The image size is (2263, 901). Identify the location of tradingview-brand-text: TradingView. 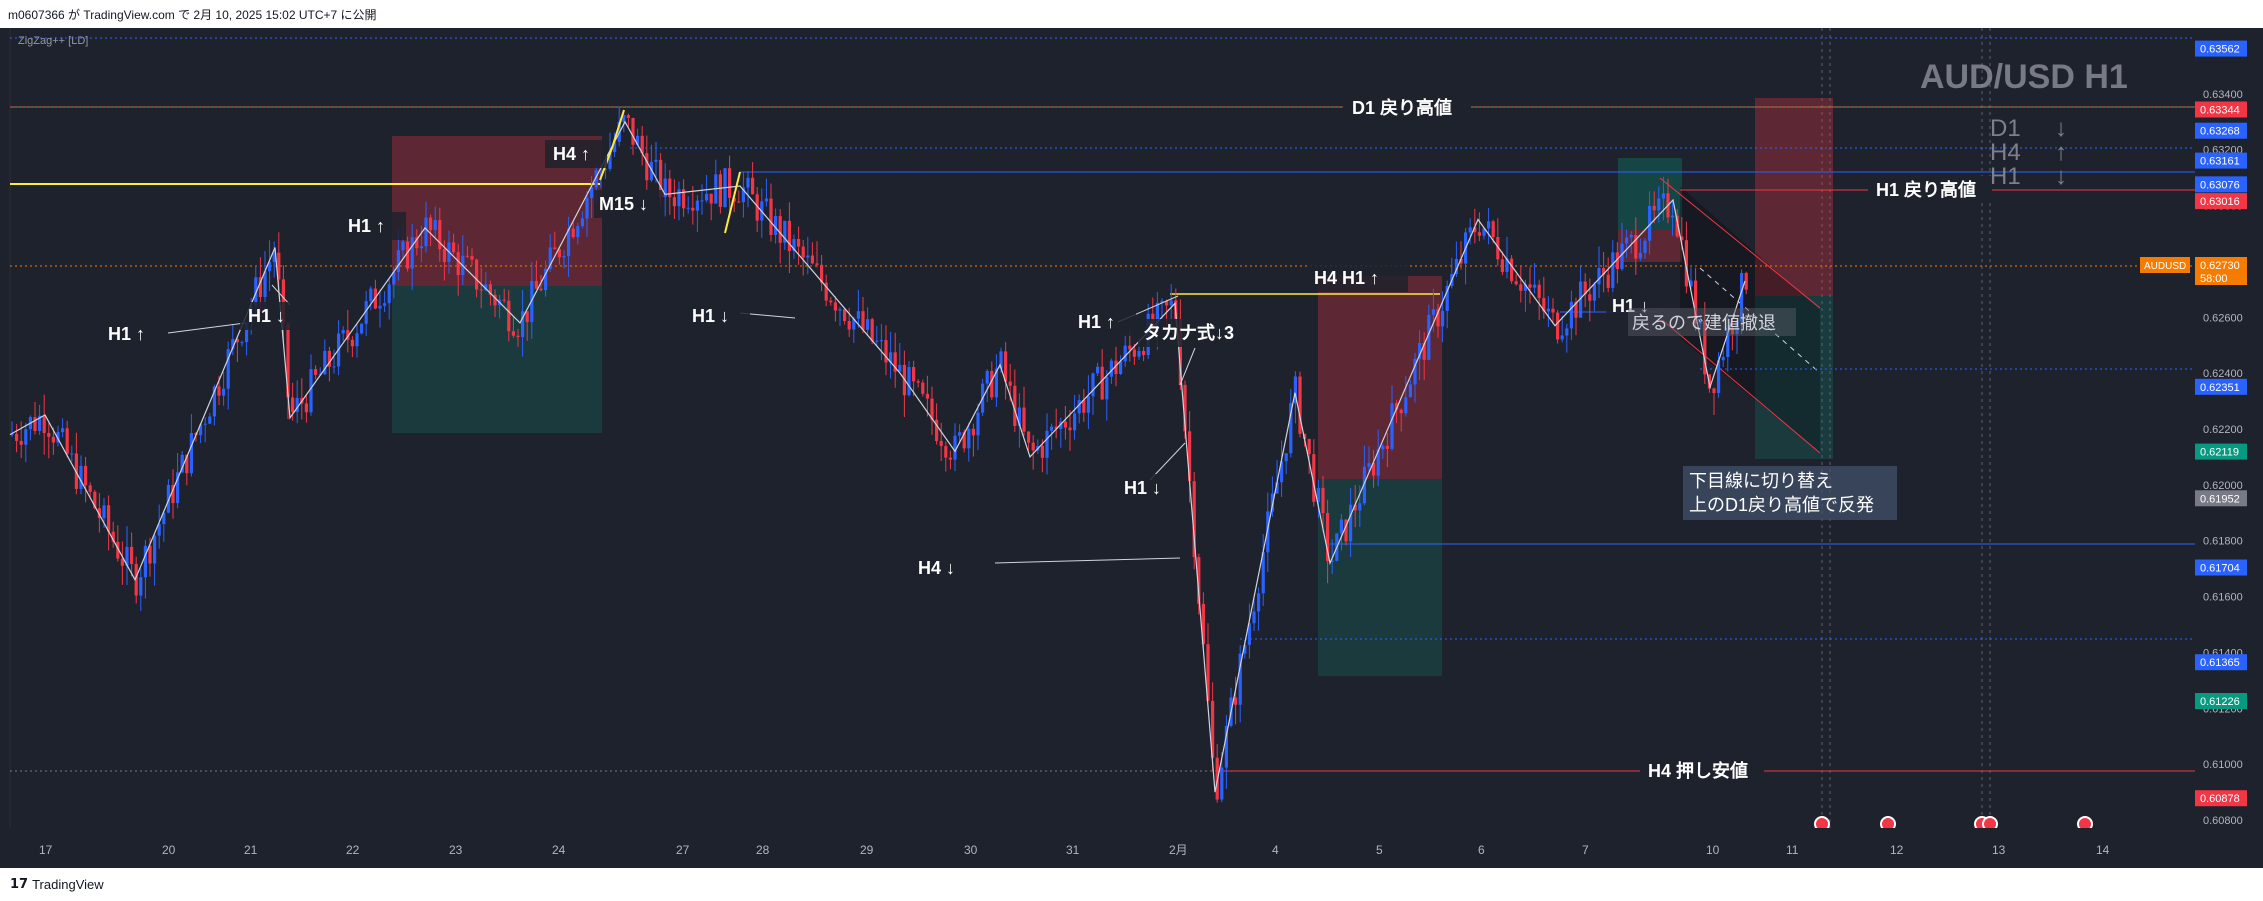
(68, 884).